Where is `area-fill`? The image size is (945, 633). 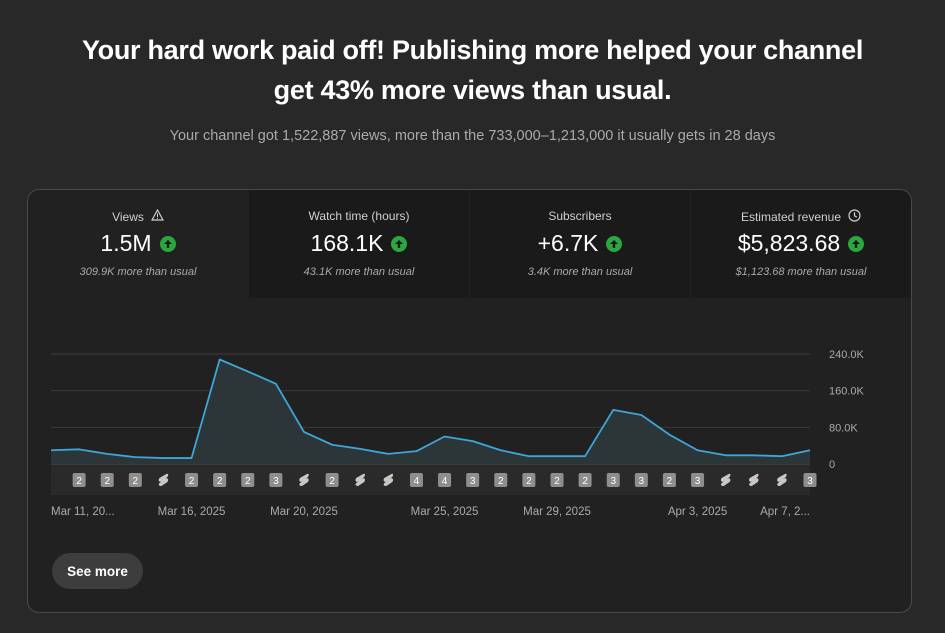 area-fill is located at coordinates (430, 411).